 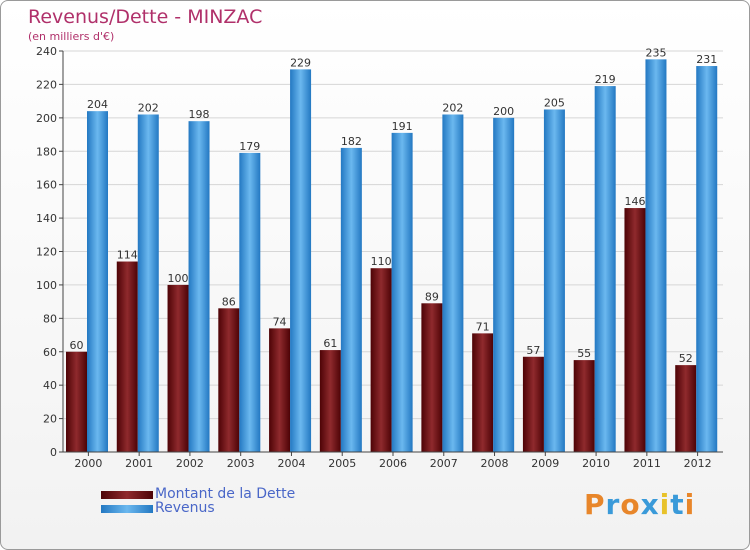 I want to click on y-tick-label: 140, so click(x=46, y=218).